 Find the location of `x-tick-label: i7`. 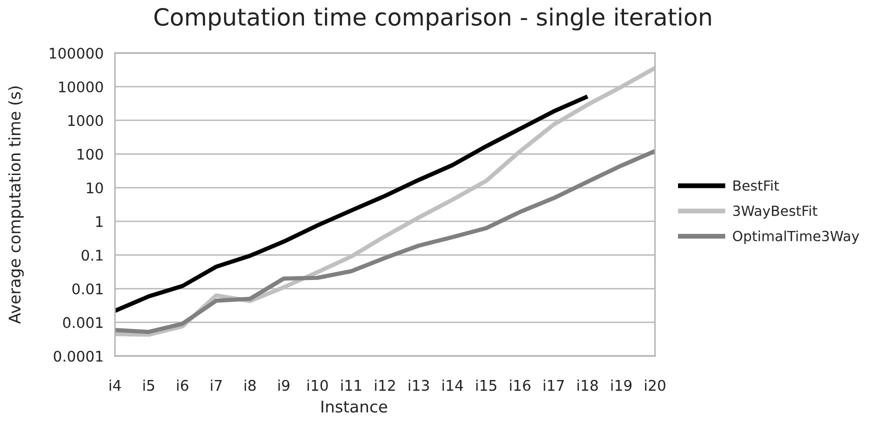

x-tick-label: i7 is located at coordinates (216, 385).